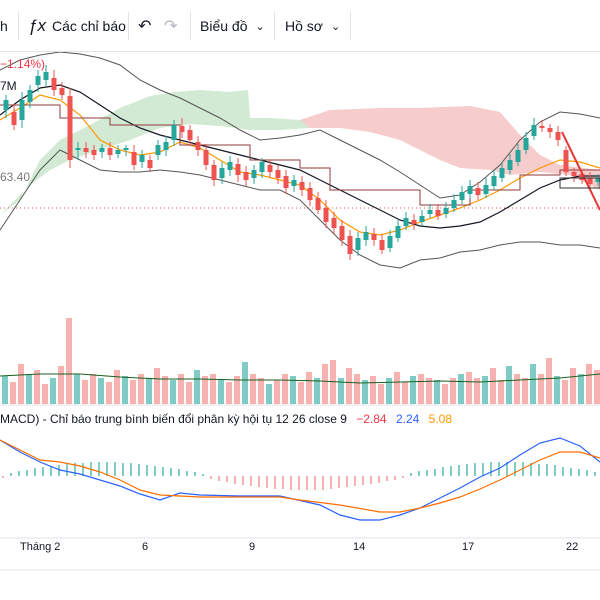  Describe the element at coordinates (312, 26) in the screenshot. I see `profile-menu-button: Hồ sơ ⌄` at that location.